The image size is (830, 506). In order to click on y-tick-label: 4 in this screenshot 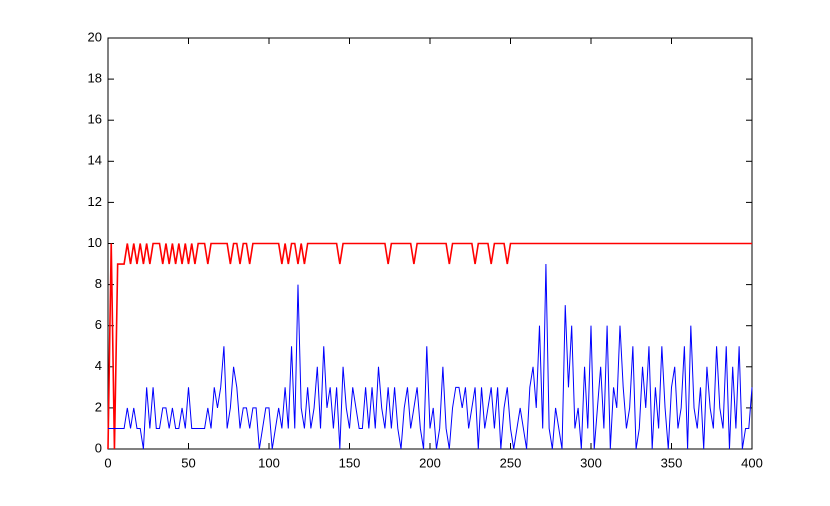, I will do `click(98, 365)`.